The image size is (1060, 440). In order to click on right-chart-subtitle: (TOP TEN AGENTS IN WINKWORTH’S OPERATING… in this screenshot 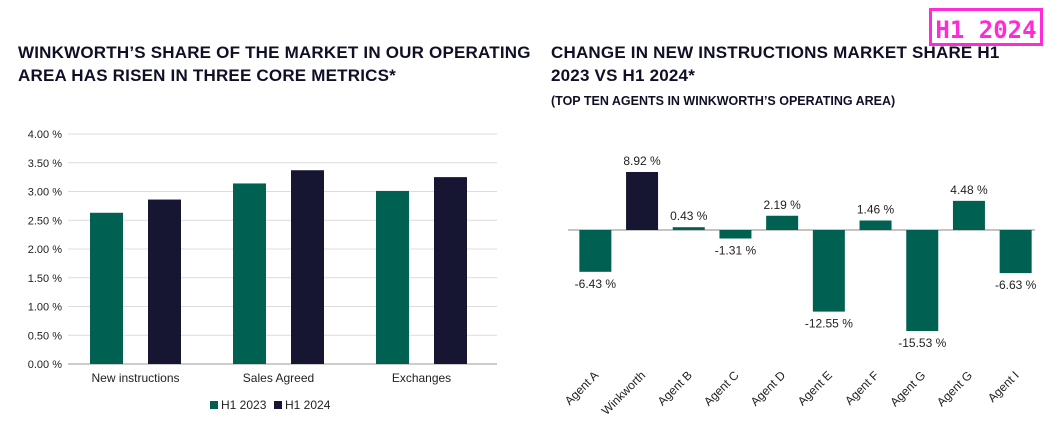, I will do `click(723, 101)`.